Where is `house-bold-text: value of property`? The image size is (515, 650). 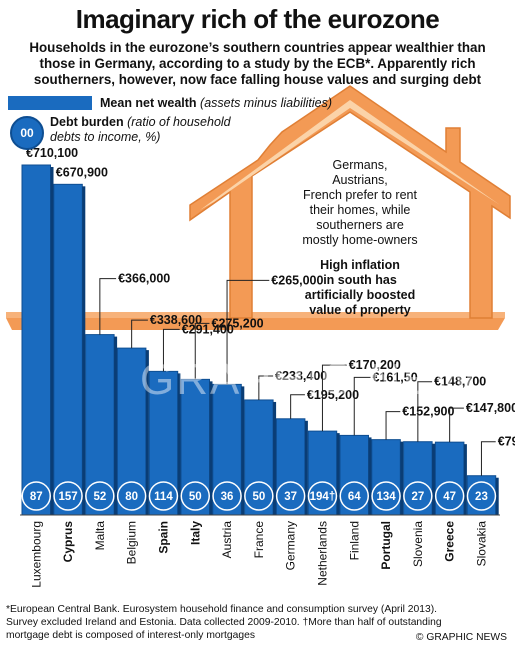
house-bold-text: value of property is located at coordinates (360, 310).